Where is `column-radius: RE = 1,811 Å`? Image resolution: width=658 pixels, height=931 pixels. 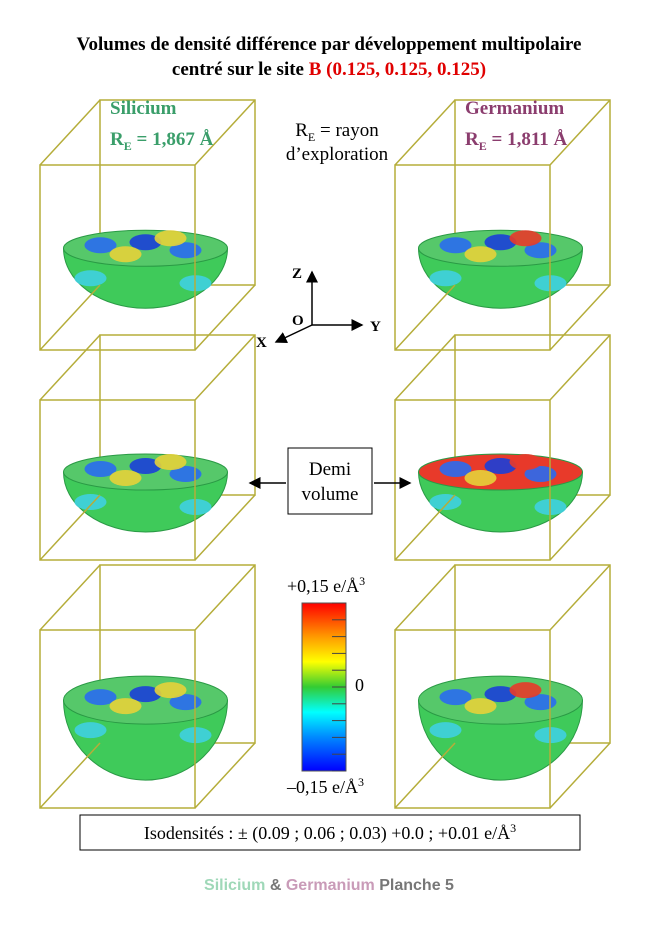
column-radius: RE = 1,811 Å is located at coordinates (516, 141).